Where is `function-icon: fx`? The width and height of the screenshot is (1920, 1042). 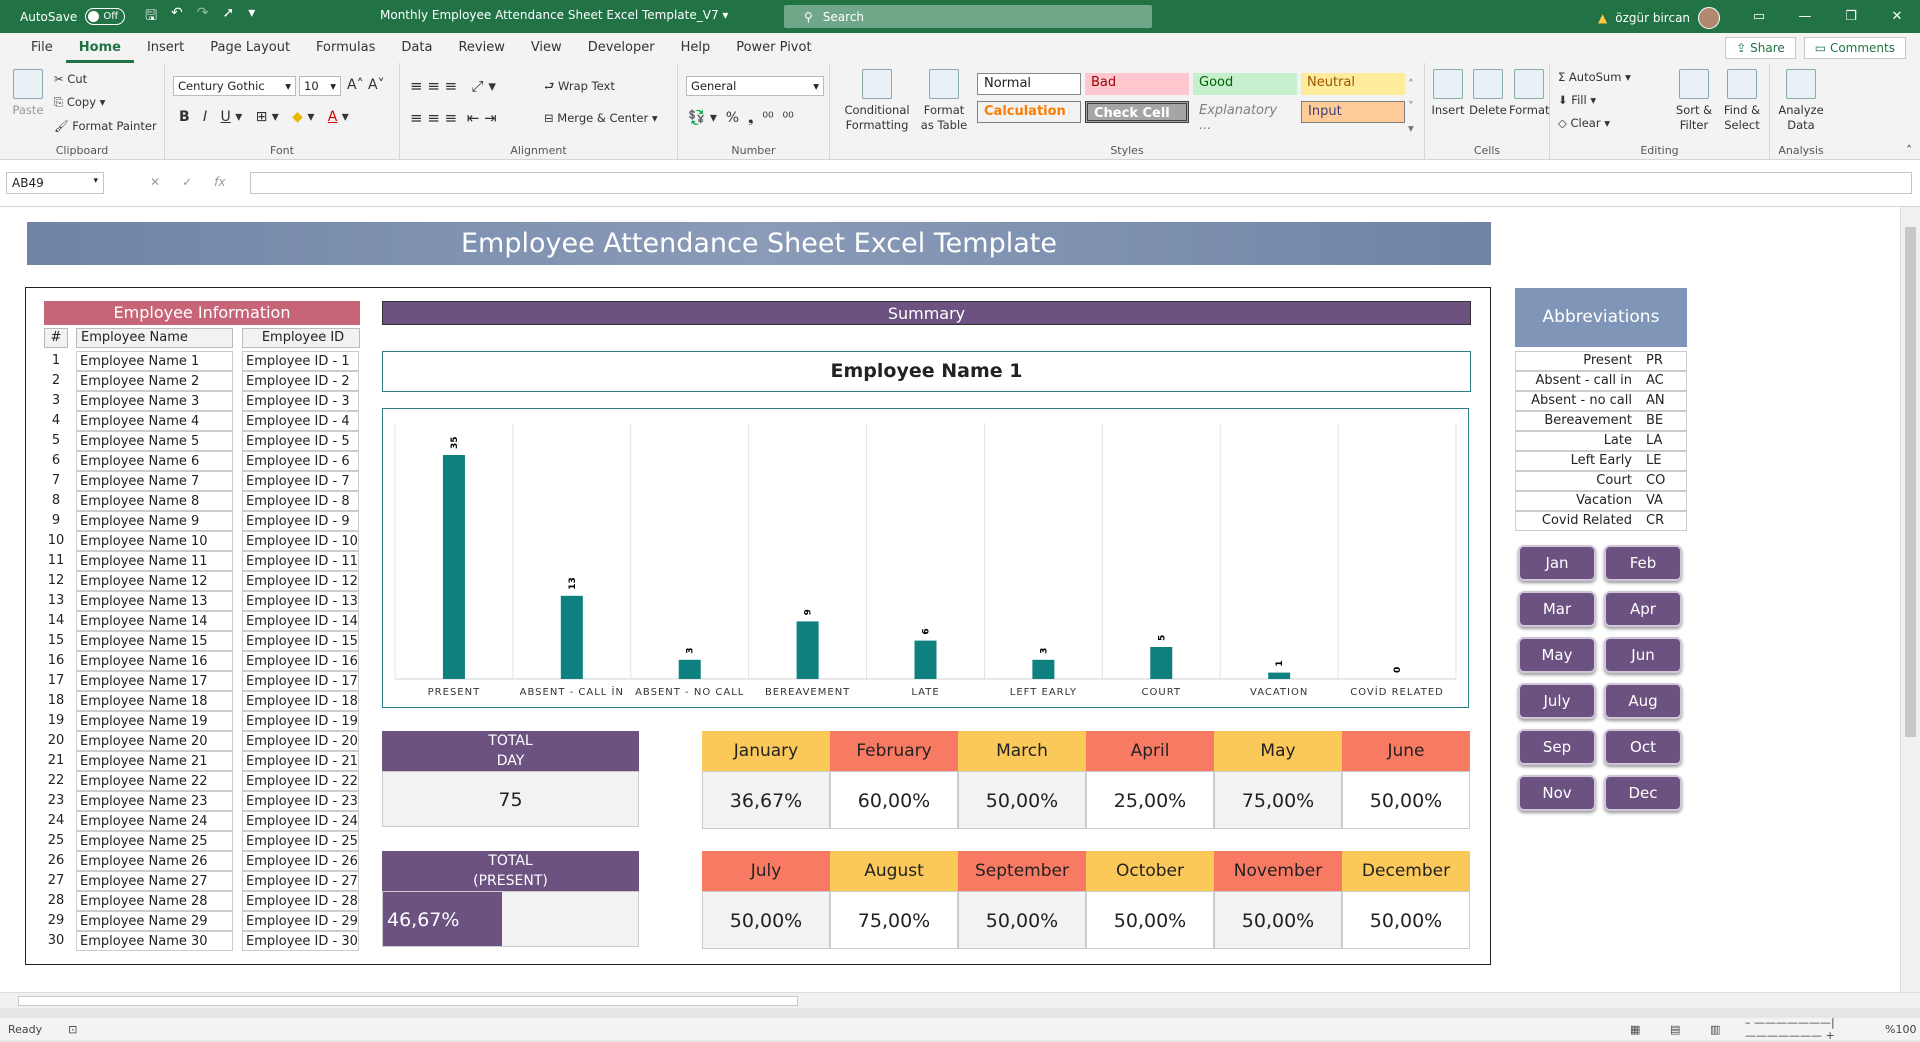
function-icon: fx is located at coordinates (220, 182).